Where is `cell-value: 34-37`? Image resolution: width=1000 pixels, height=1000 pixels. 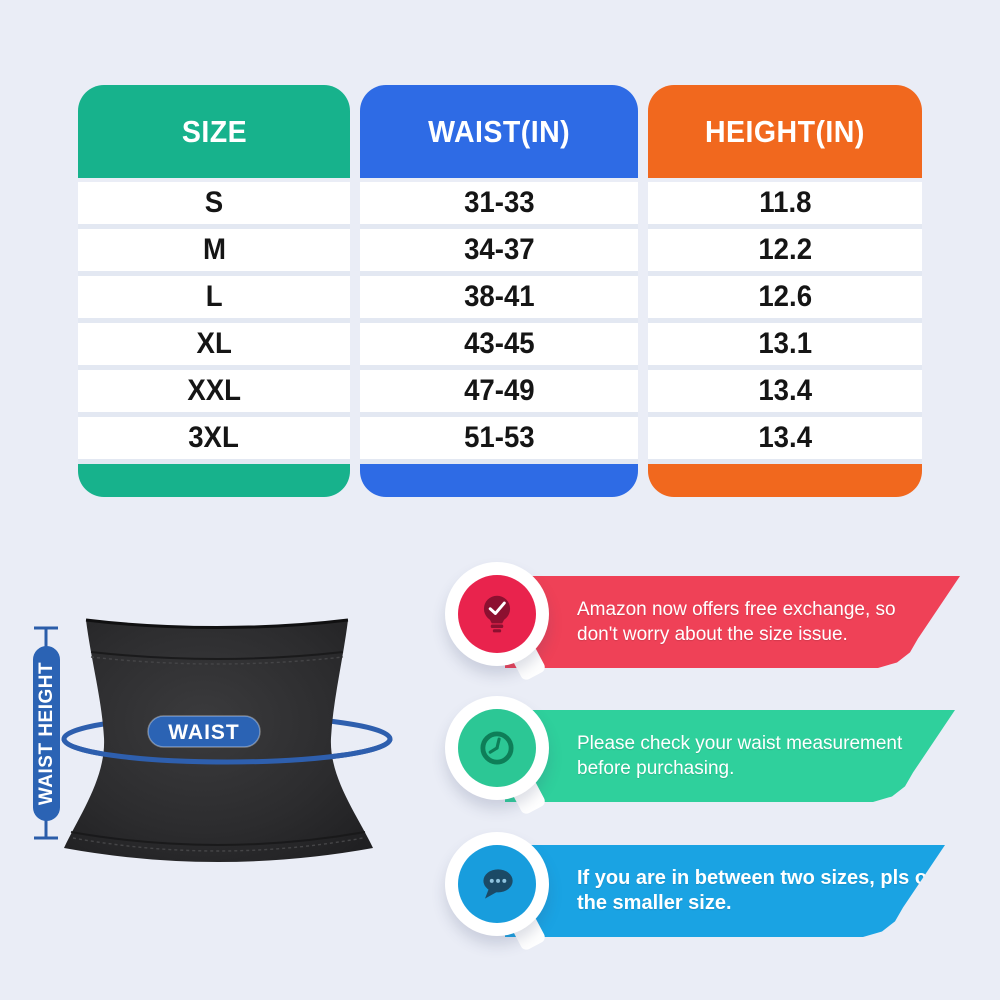 cell-value: 34-37 is located at coordinates (499, 249).